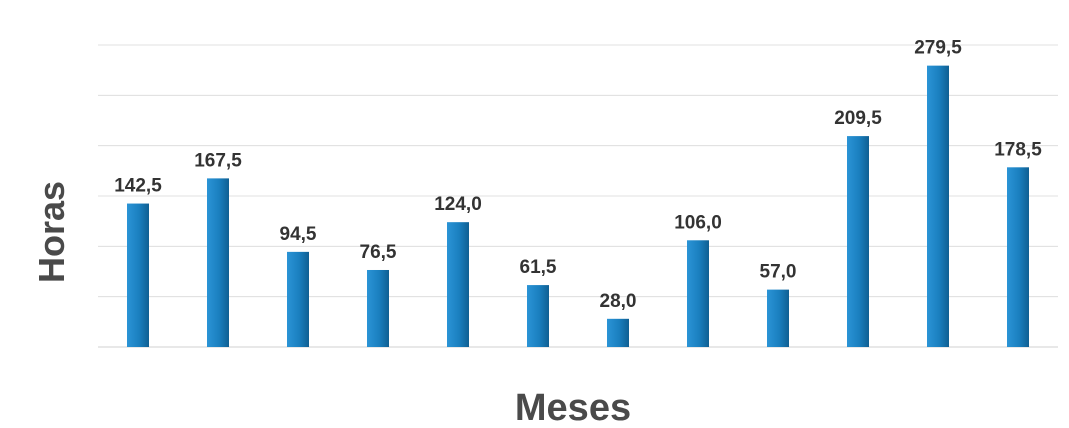 The height and width of the screenshot is (428, 1069). What do you see at coordinates (573, 407) in the screenshot?
I see `x-axis-title: Meses` at bounding box center [573, 407].